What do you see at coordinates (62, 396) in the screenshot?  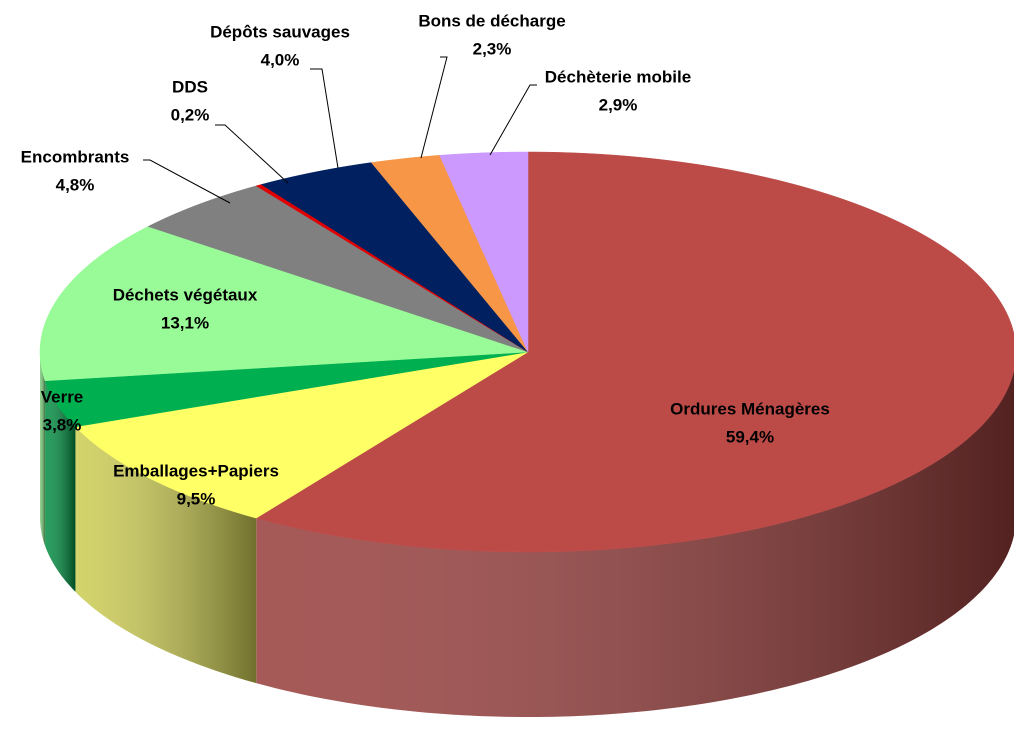 I see `category-label: Verre` at bounding box center [62, 396].